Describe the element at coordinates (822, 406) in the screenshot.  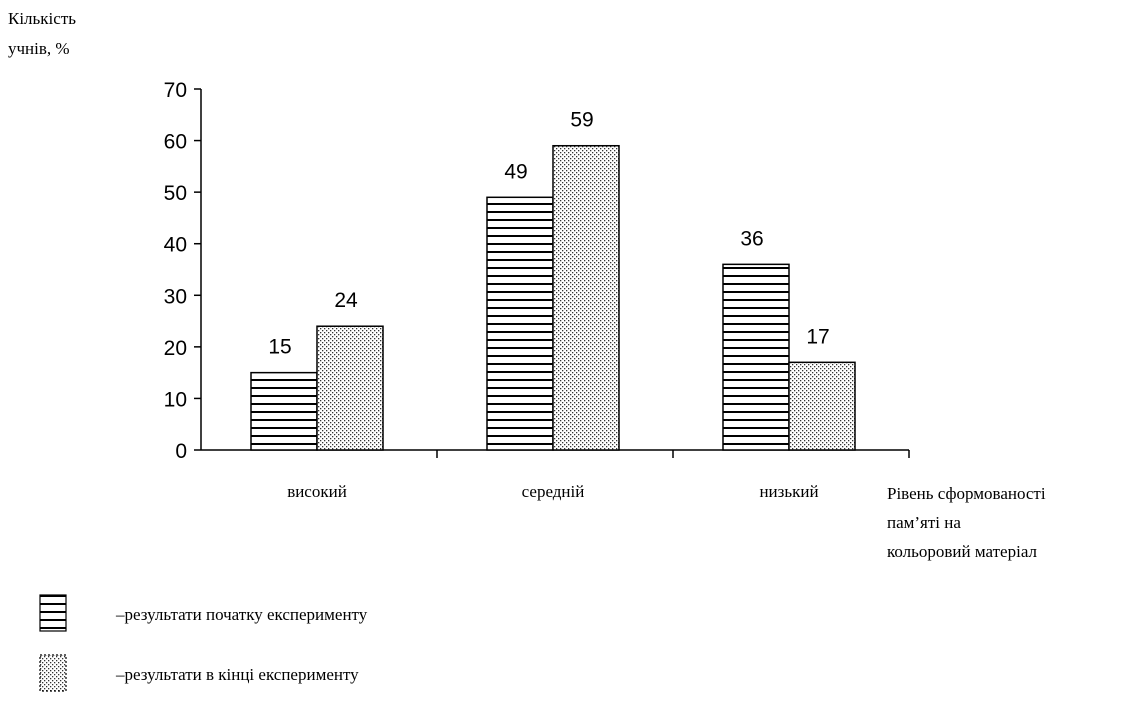
I see `bar-низький-series-2` at that location.